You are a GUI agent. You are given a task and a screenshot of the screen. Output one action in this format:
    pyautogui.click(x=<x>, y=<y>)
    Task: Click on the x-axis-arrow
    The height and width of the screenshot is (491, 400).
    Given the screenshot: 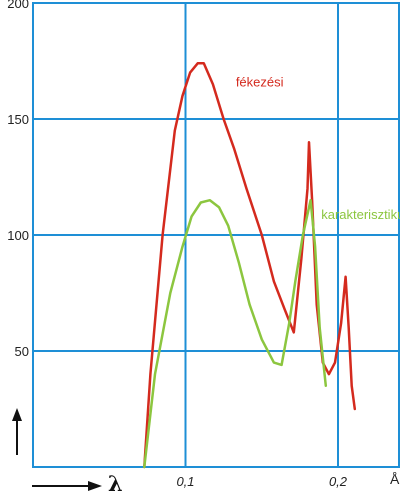 What is the action you would take?
    pyautogui.click(x=67, y=486)
    